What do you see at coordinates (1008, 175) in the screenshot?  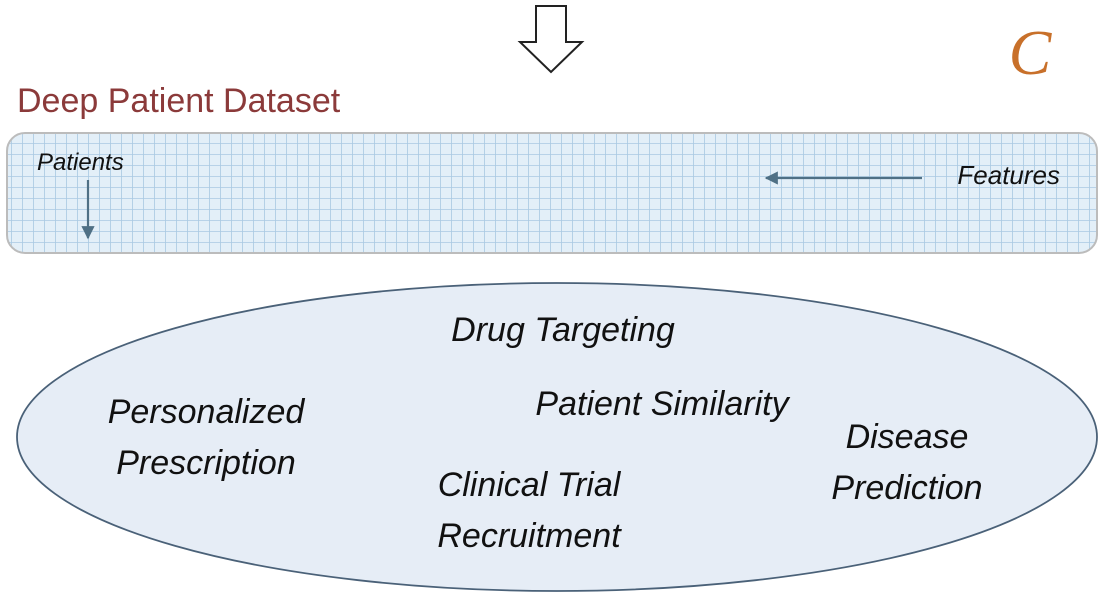 I see `features-label: Features` at bounding box center [1008, 175].